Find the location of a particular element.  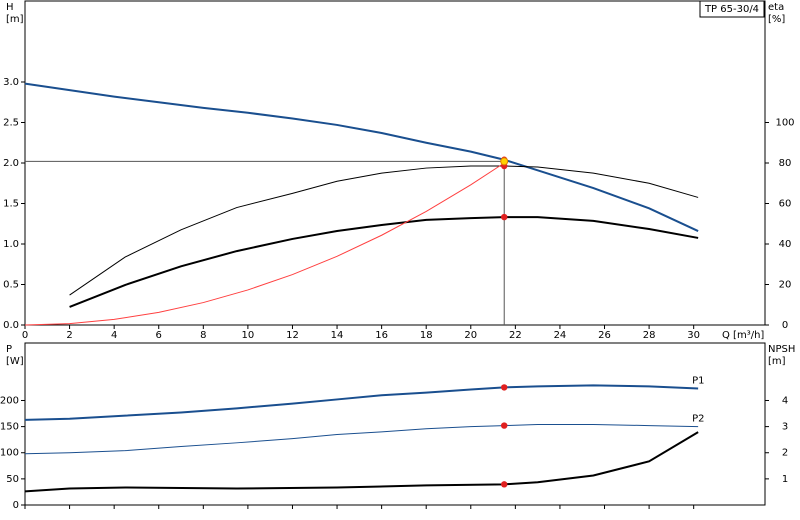

y-tick-label: 0.5 is located at coordinates (11, 285).